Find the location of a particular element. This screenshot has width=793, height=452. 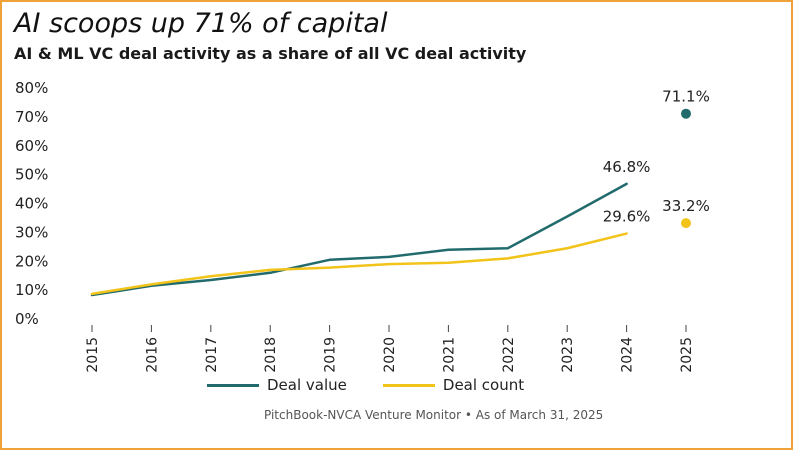

y-tick-label: 80% is located at coordinates (31, 88).